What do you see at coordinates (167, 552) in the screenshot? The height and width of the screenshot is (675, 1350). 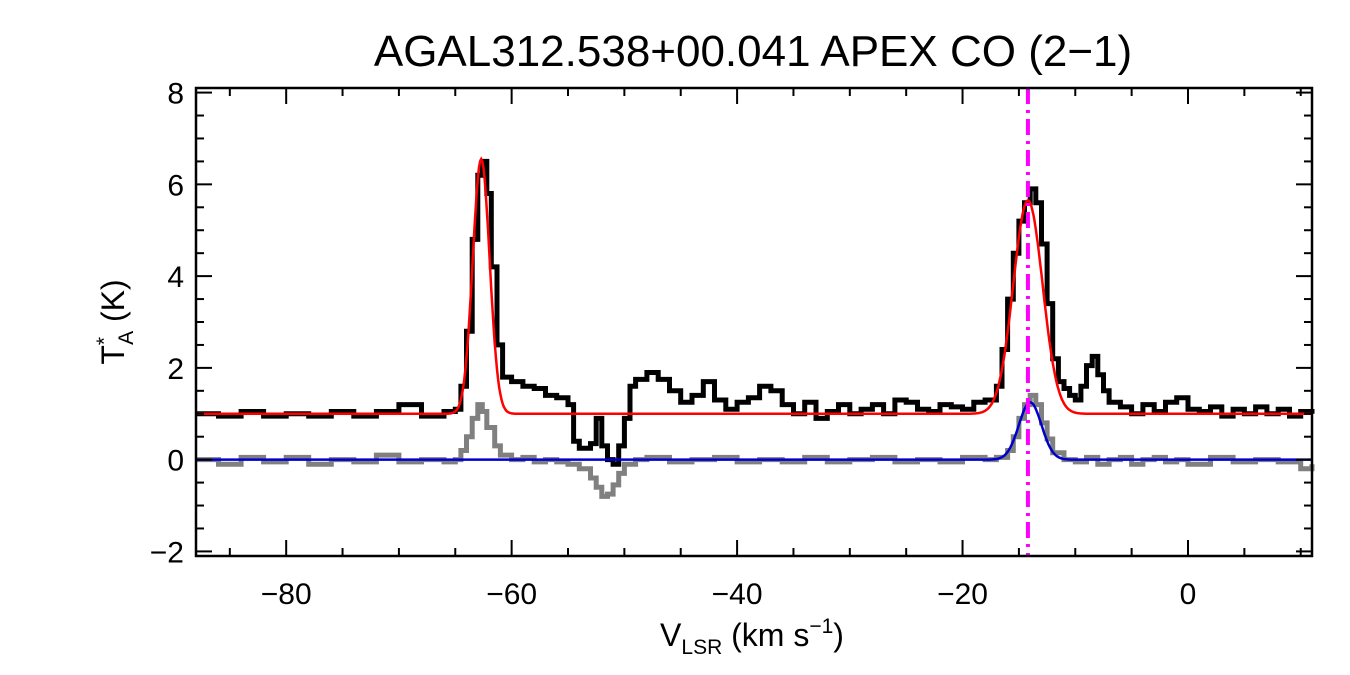 I see `y-tick-label: −2` at bounding box center [167, 552].